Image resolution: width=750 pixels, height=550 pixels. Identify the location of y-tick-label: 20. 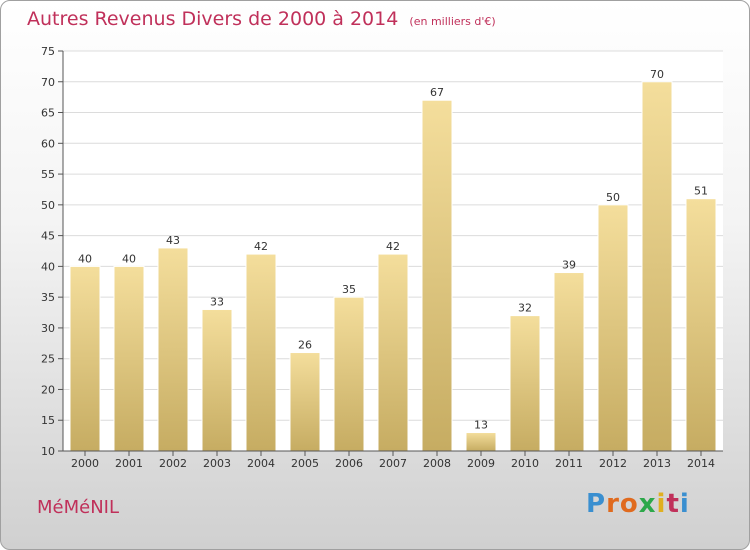
(48, 389).